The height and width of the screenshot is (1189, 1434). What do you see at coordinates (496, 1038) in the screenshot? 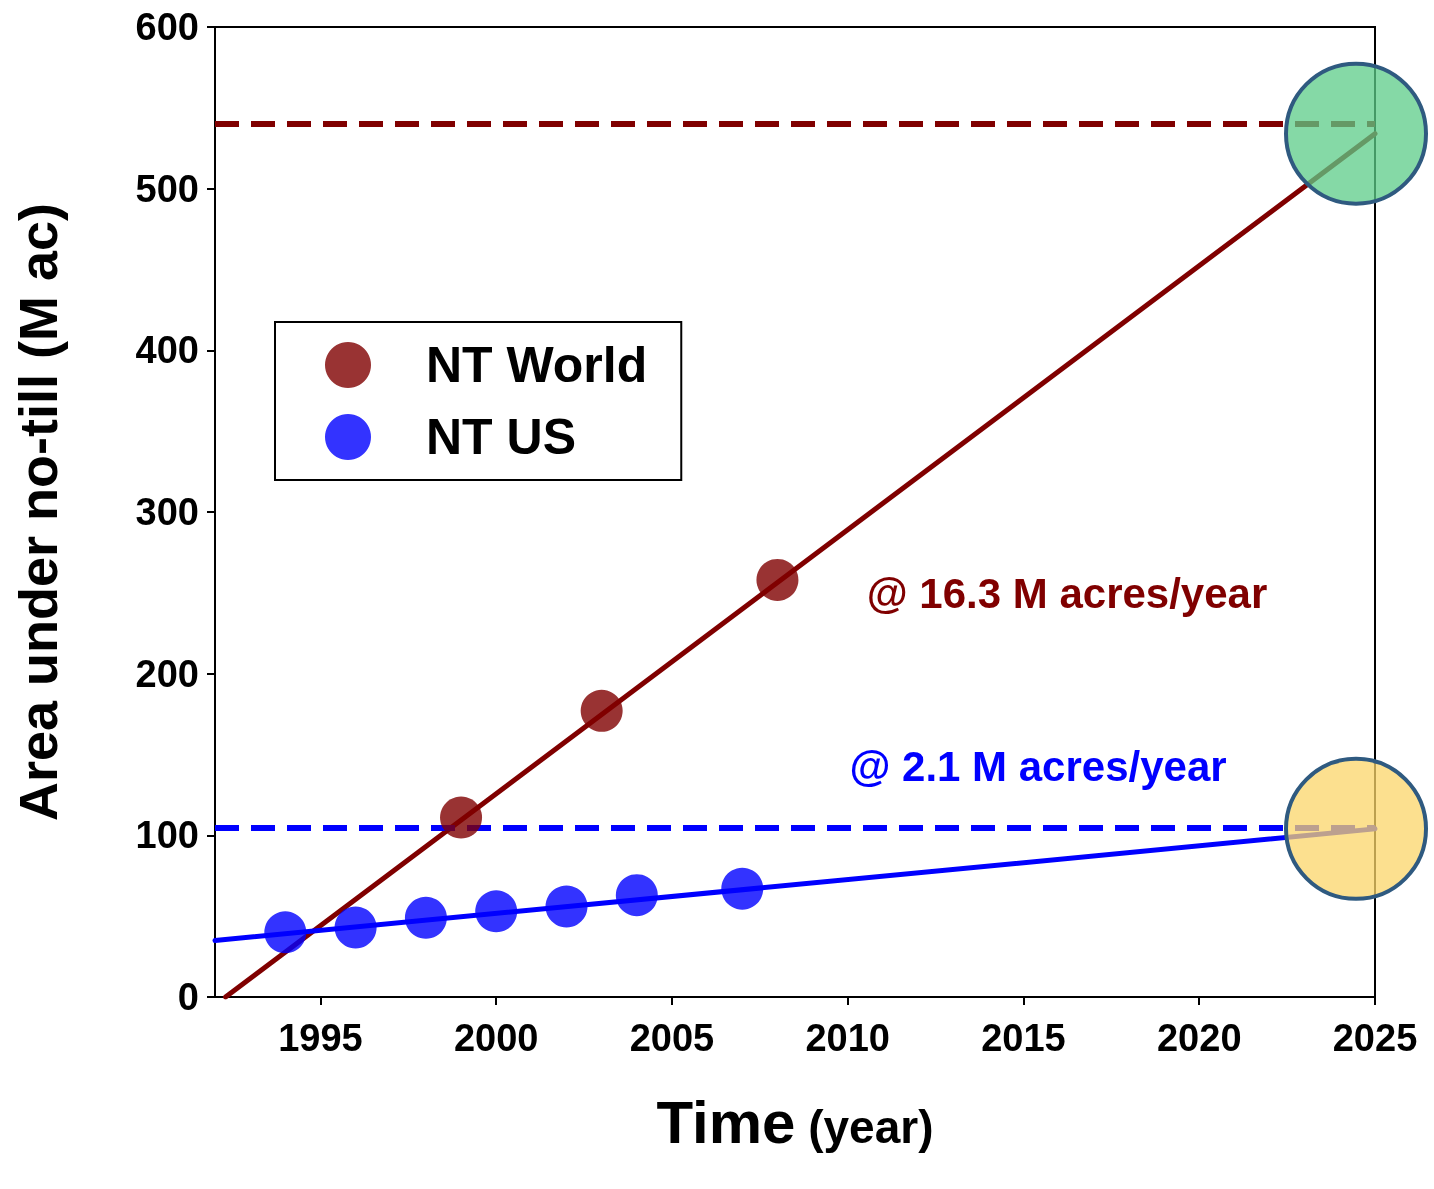
I see `x-tick-label: 2000` at bounding box center [496, 1038].